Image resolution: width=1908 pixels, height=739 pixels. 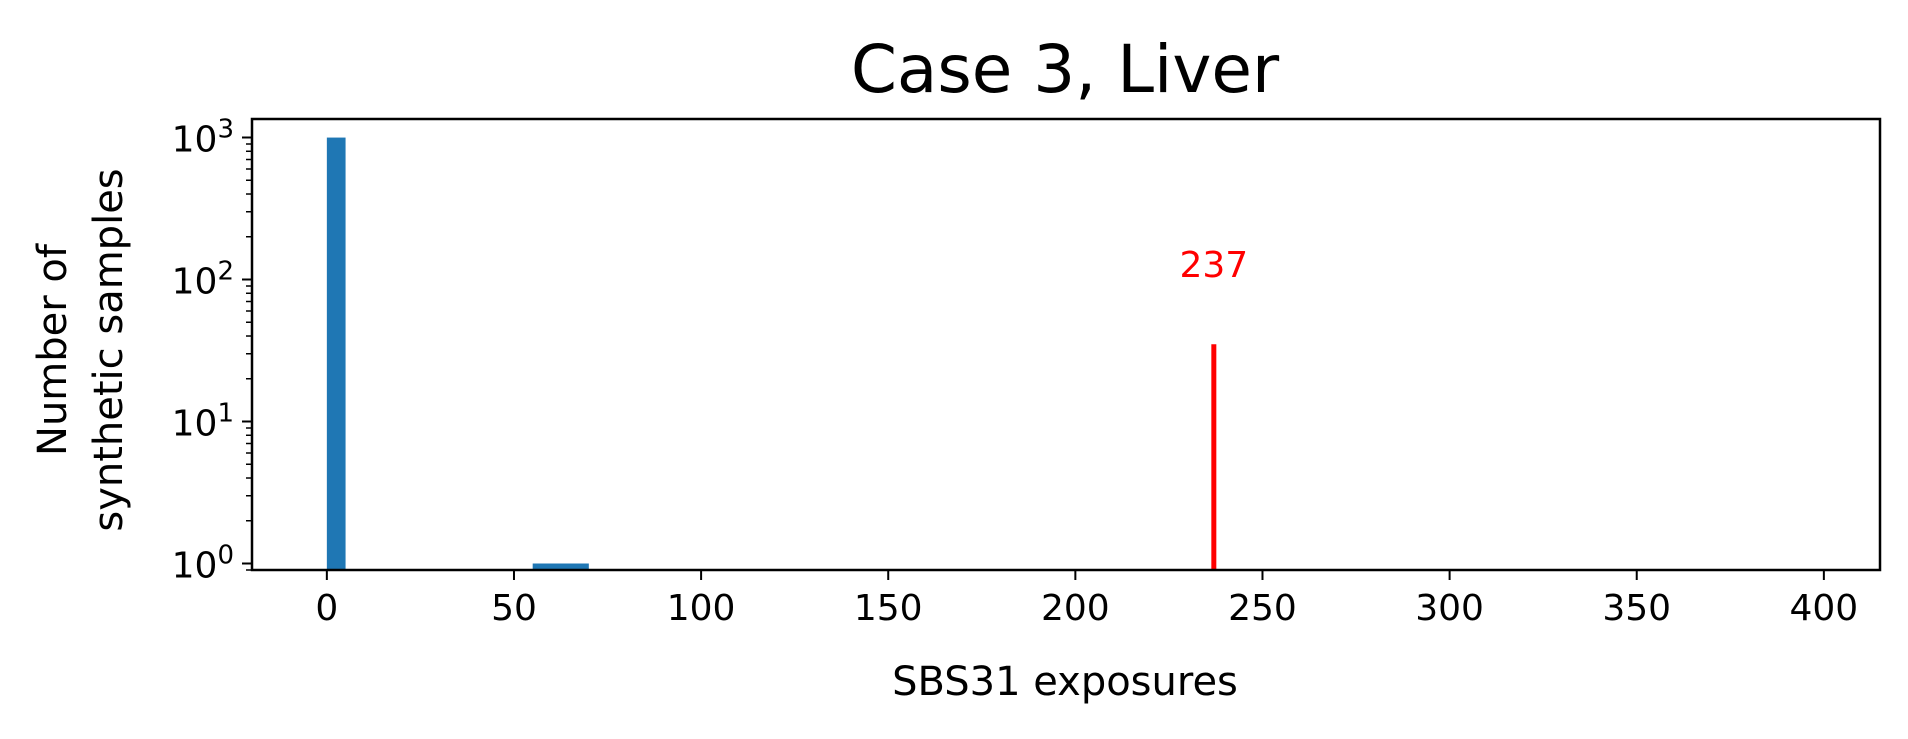 What do you see at coordinates (326, 608) in the screenshot?
I see `x-tick-label-0: 0` at bounding box center [326, 608].